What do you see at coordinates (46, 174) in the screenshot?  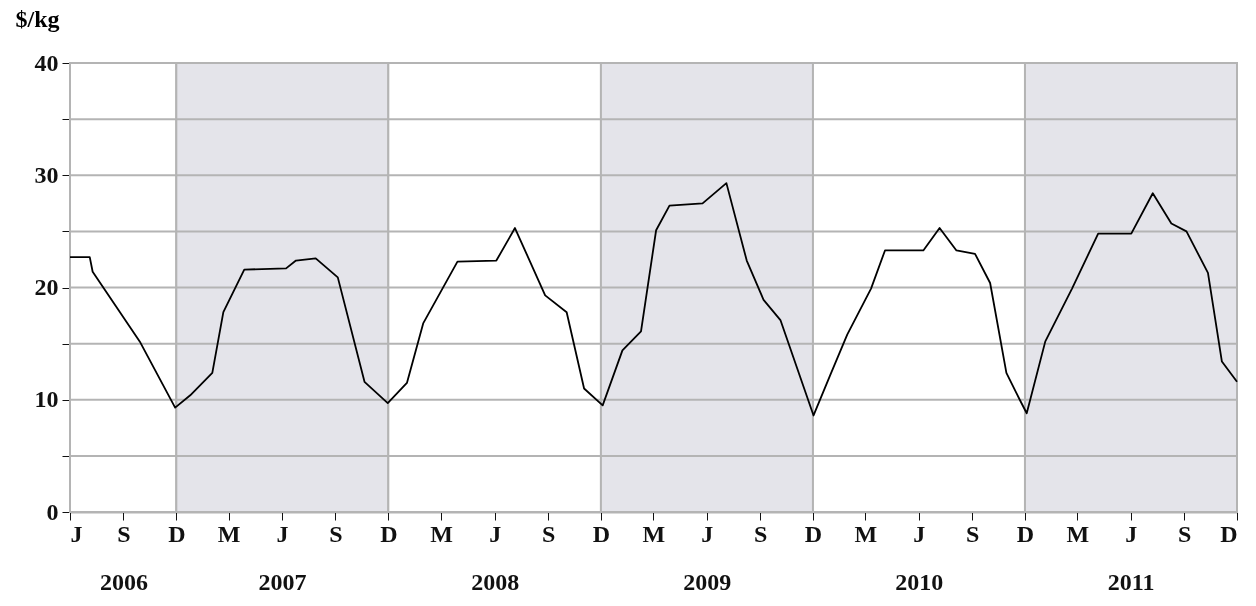 I see `y-tick-label: 30` at bounding box center [46, 174].